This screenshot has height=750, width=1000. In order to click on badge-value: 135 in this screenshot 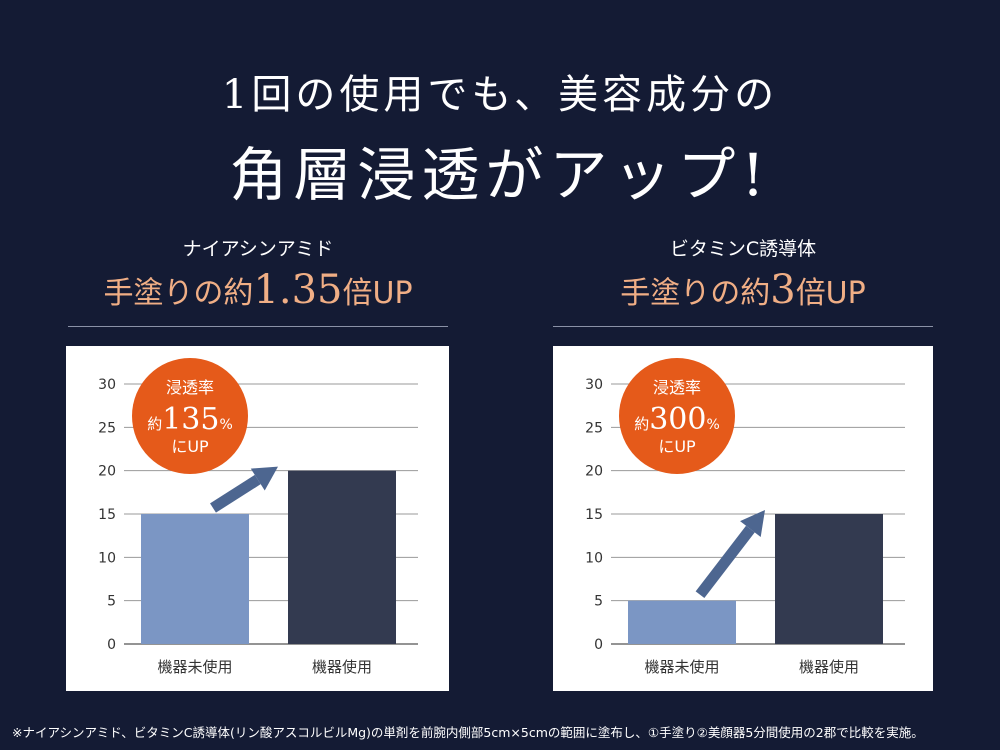, I will do `click(190, 419)`.